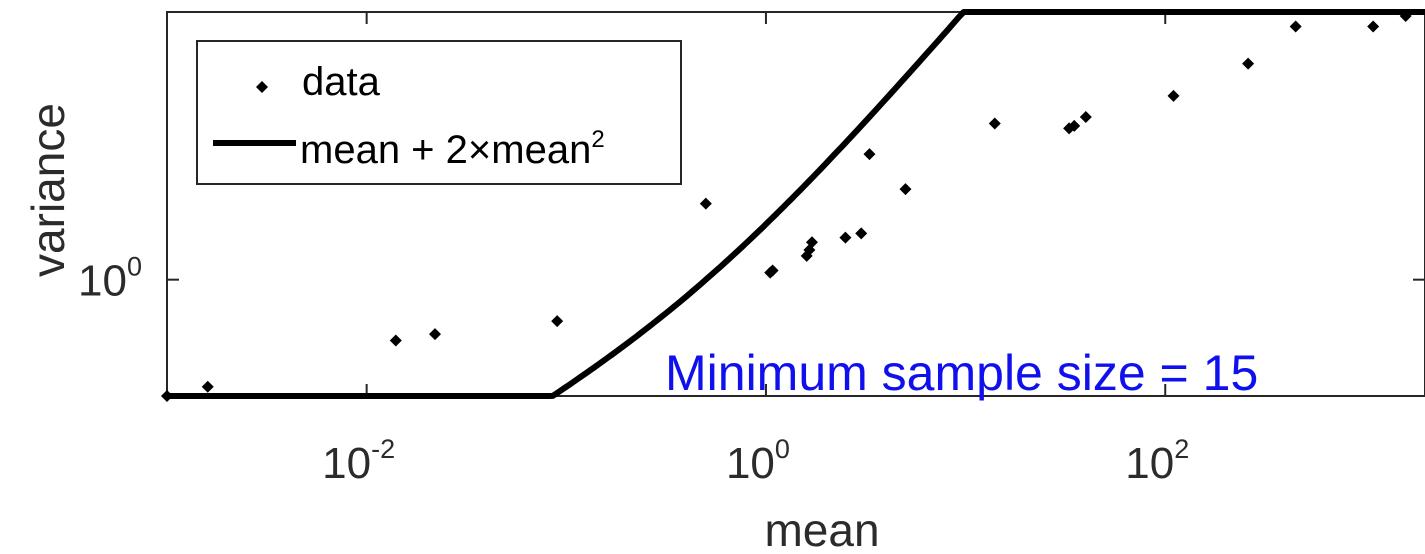 The image size is (1425, 554). I want to click on sample-size-annotation: Minimum sample size = 15, so click(961, 373).